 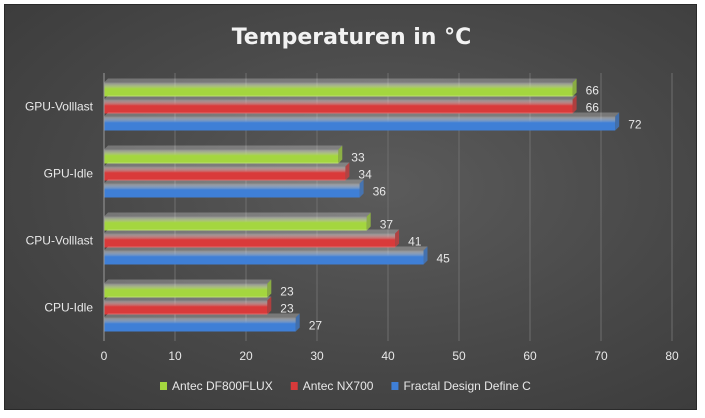 I want to click on bar-antec-nx700-gpu-volllast, so click(x=338, y=106).